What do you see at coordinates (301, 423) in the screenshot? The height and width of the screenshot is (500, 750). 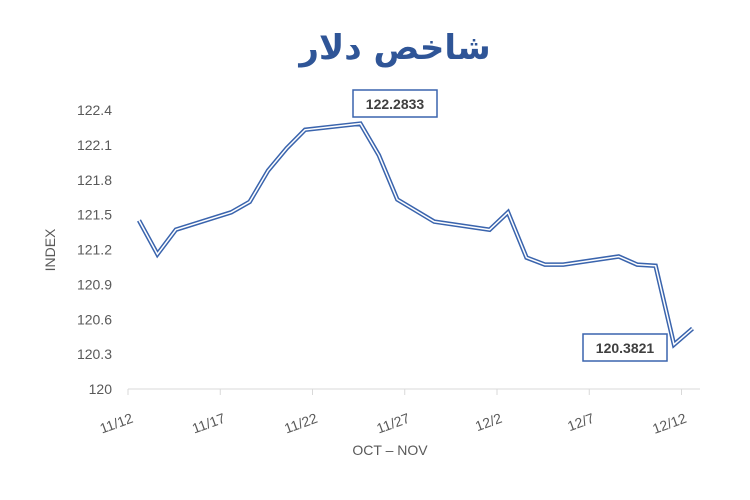 I see `x-tick-label: 11/22` at bounding box center [301, 423].